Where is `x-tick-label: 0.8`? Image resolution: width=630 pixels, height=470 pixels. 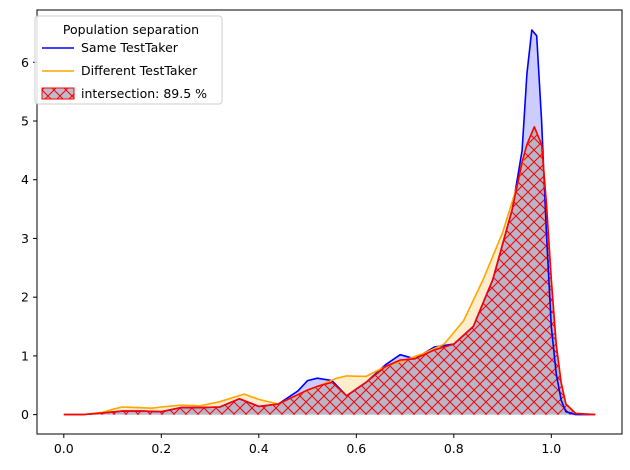 x-tick-label: 0.8 is located at coordinates (454, 448).